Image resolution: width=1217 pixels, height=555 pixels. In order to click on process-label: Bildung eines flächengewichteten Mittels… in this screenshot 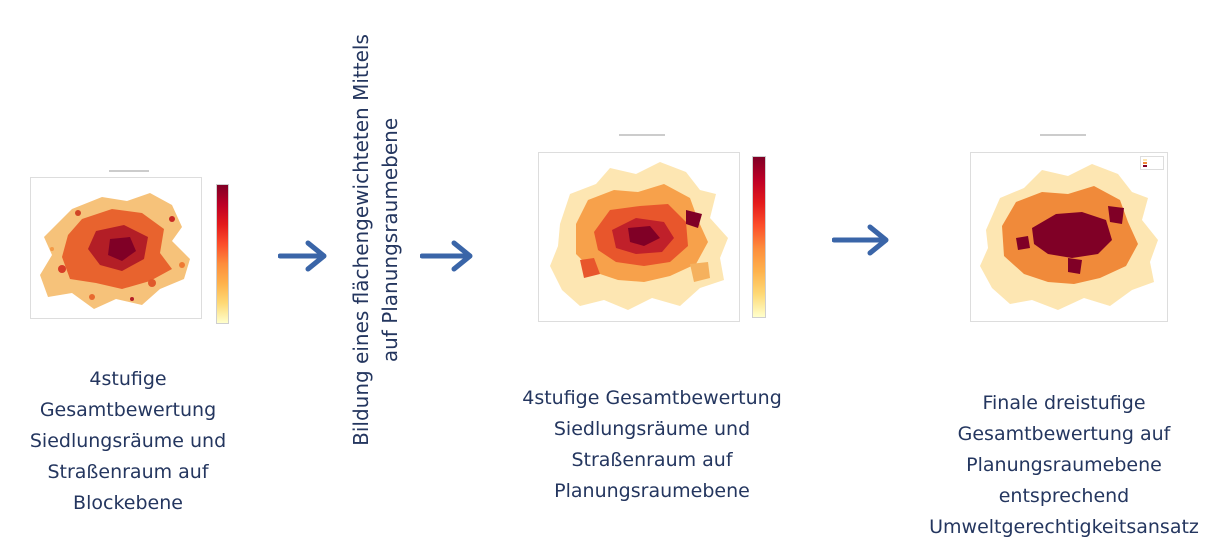, I will do `click(376, 240)`.